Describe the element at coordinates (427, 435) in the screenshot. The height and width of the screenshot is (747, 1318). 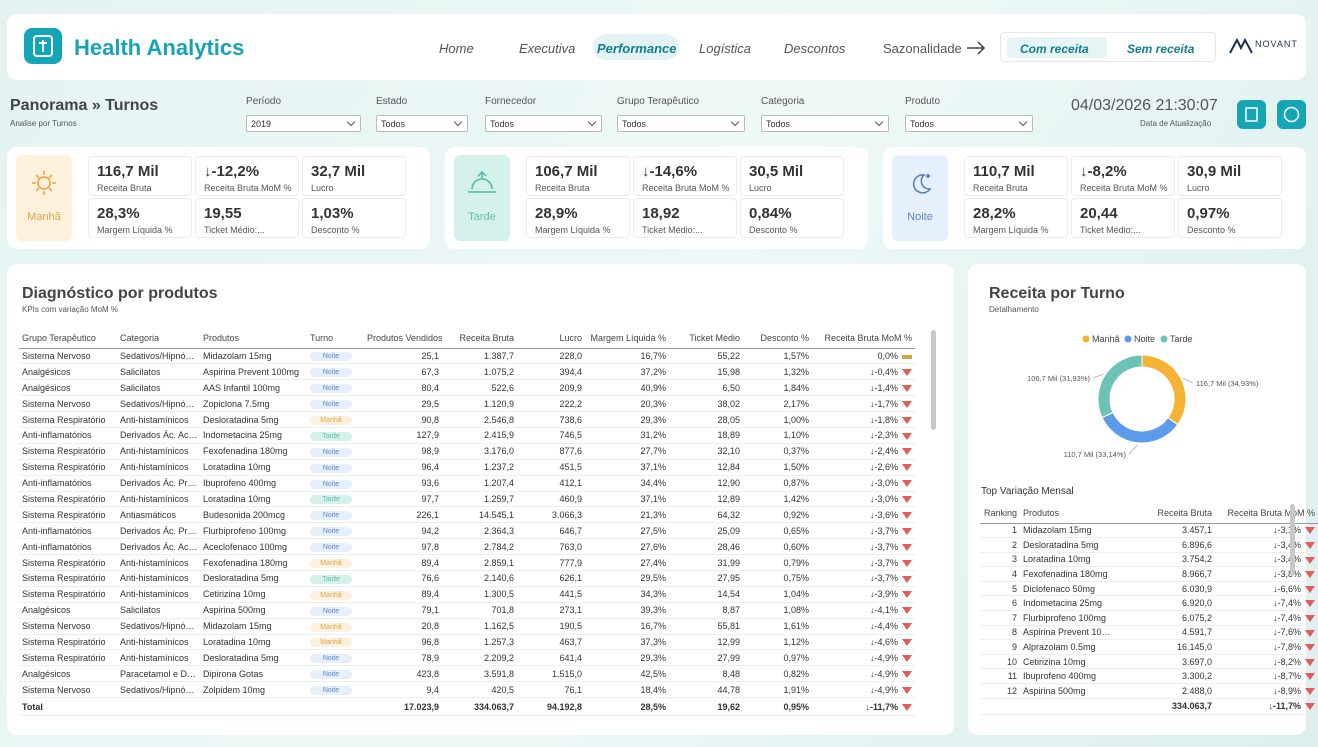
I see `cell-text: 127,9` at that location.